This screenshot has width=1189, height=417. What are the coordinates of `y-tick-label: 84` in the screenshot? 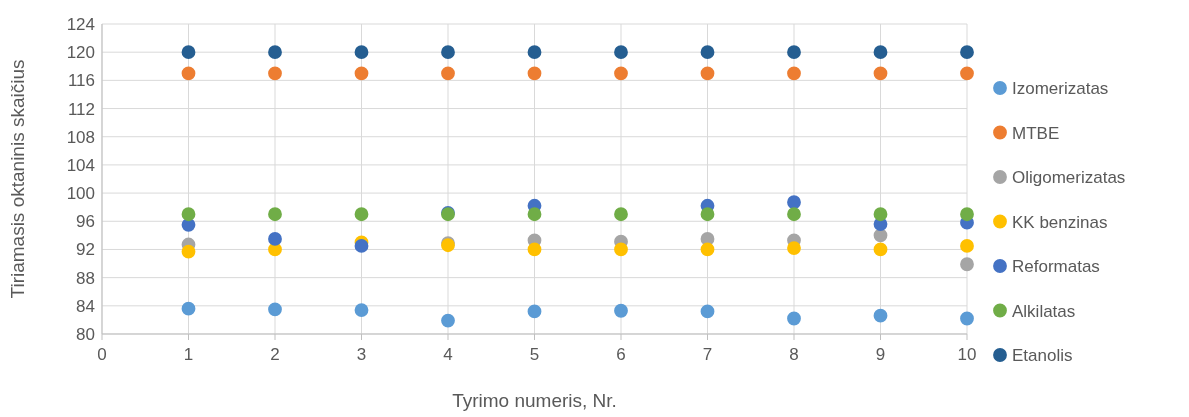 It's located at (85, 306).